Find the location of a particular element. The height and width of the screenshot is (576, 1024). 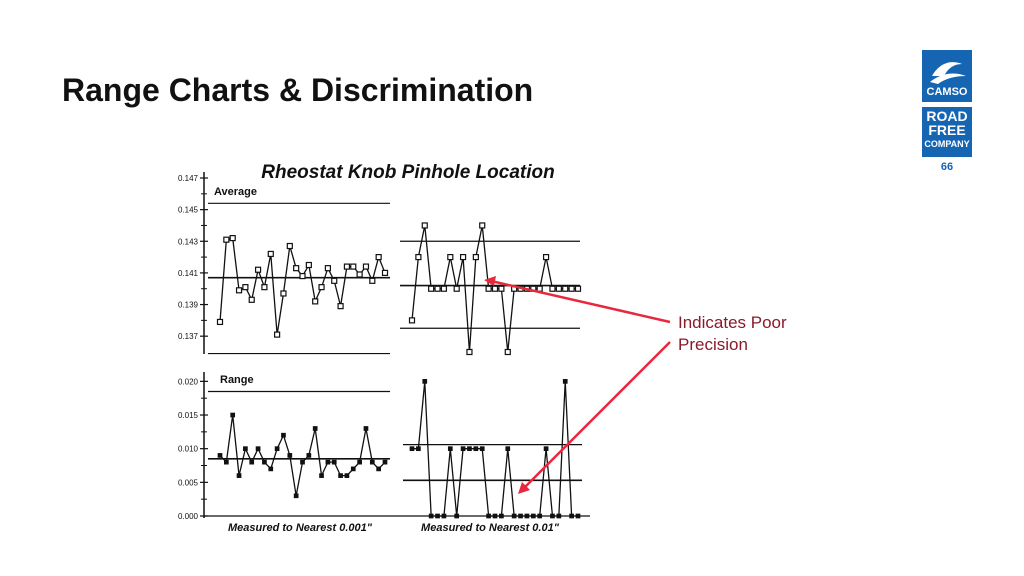

range-y-axis: 0.020 0.015 0.010 0.005 0.000 is located at coordinates (384, 446).